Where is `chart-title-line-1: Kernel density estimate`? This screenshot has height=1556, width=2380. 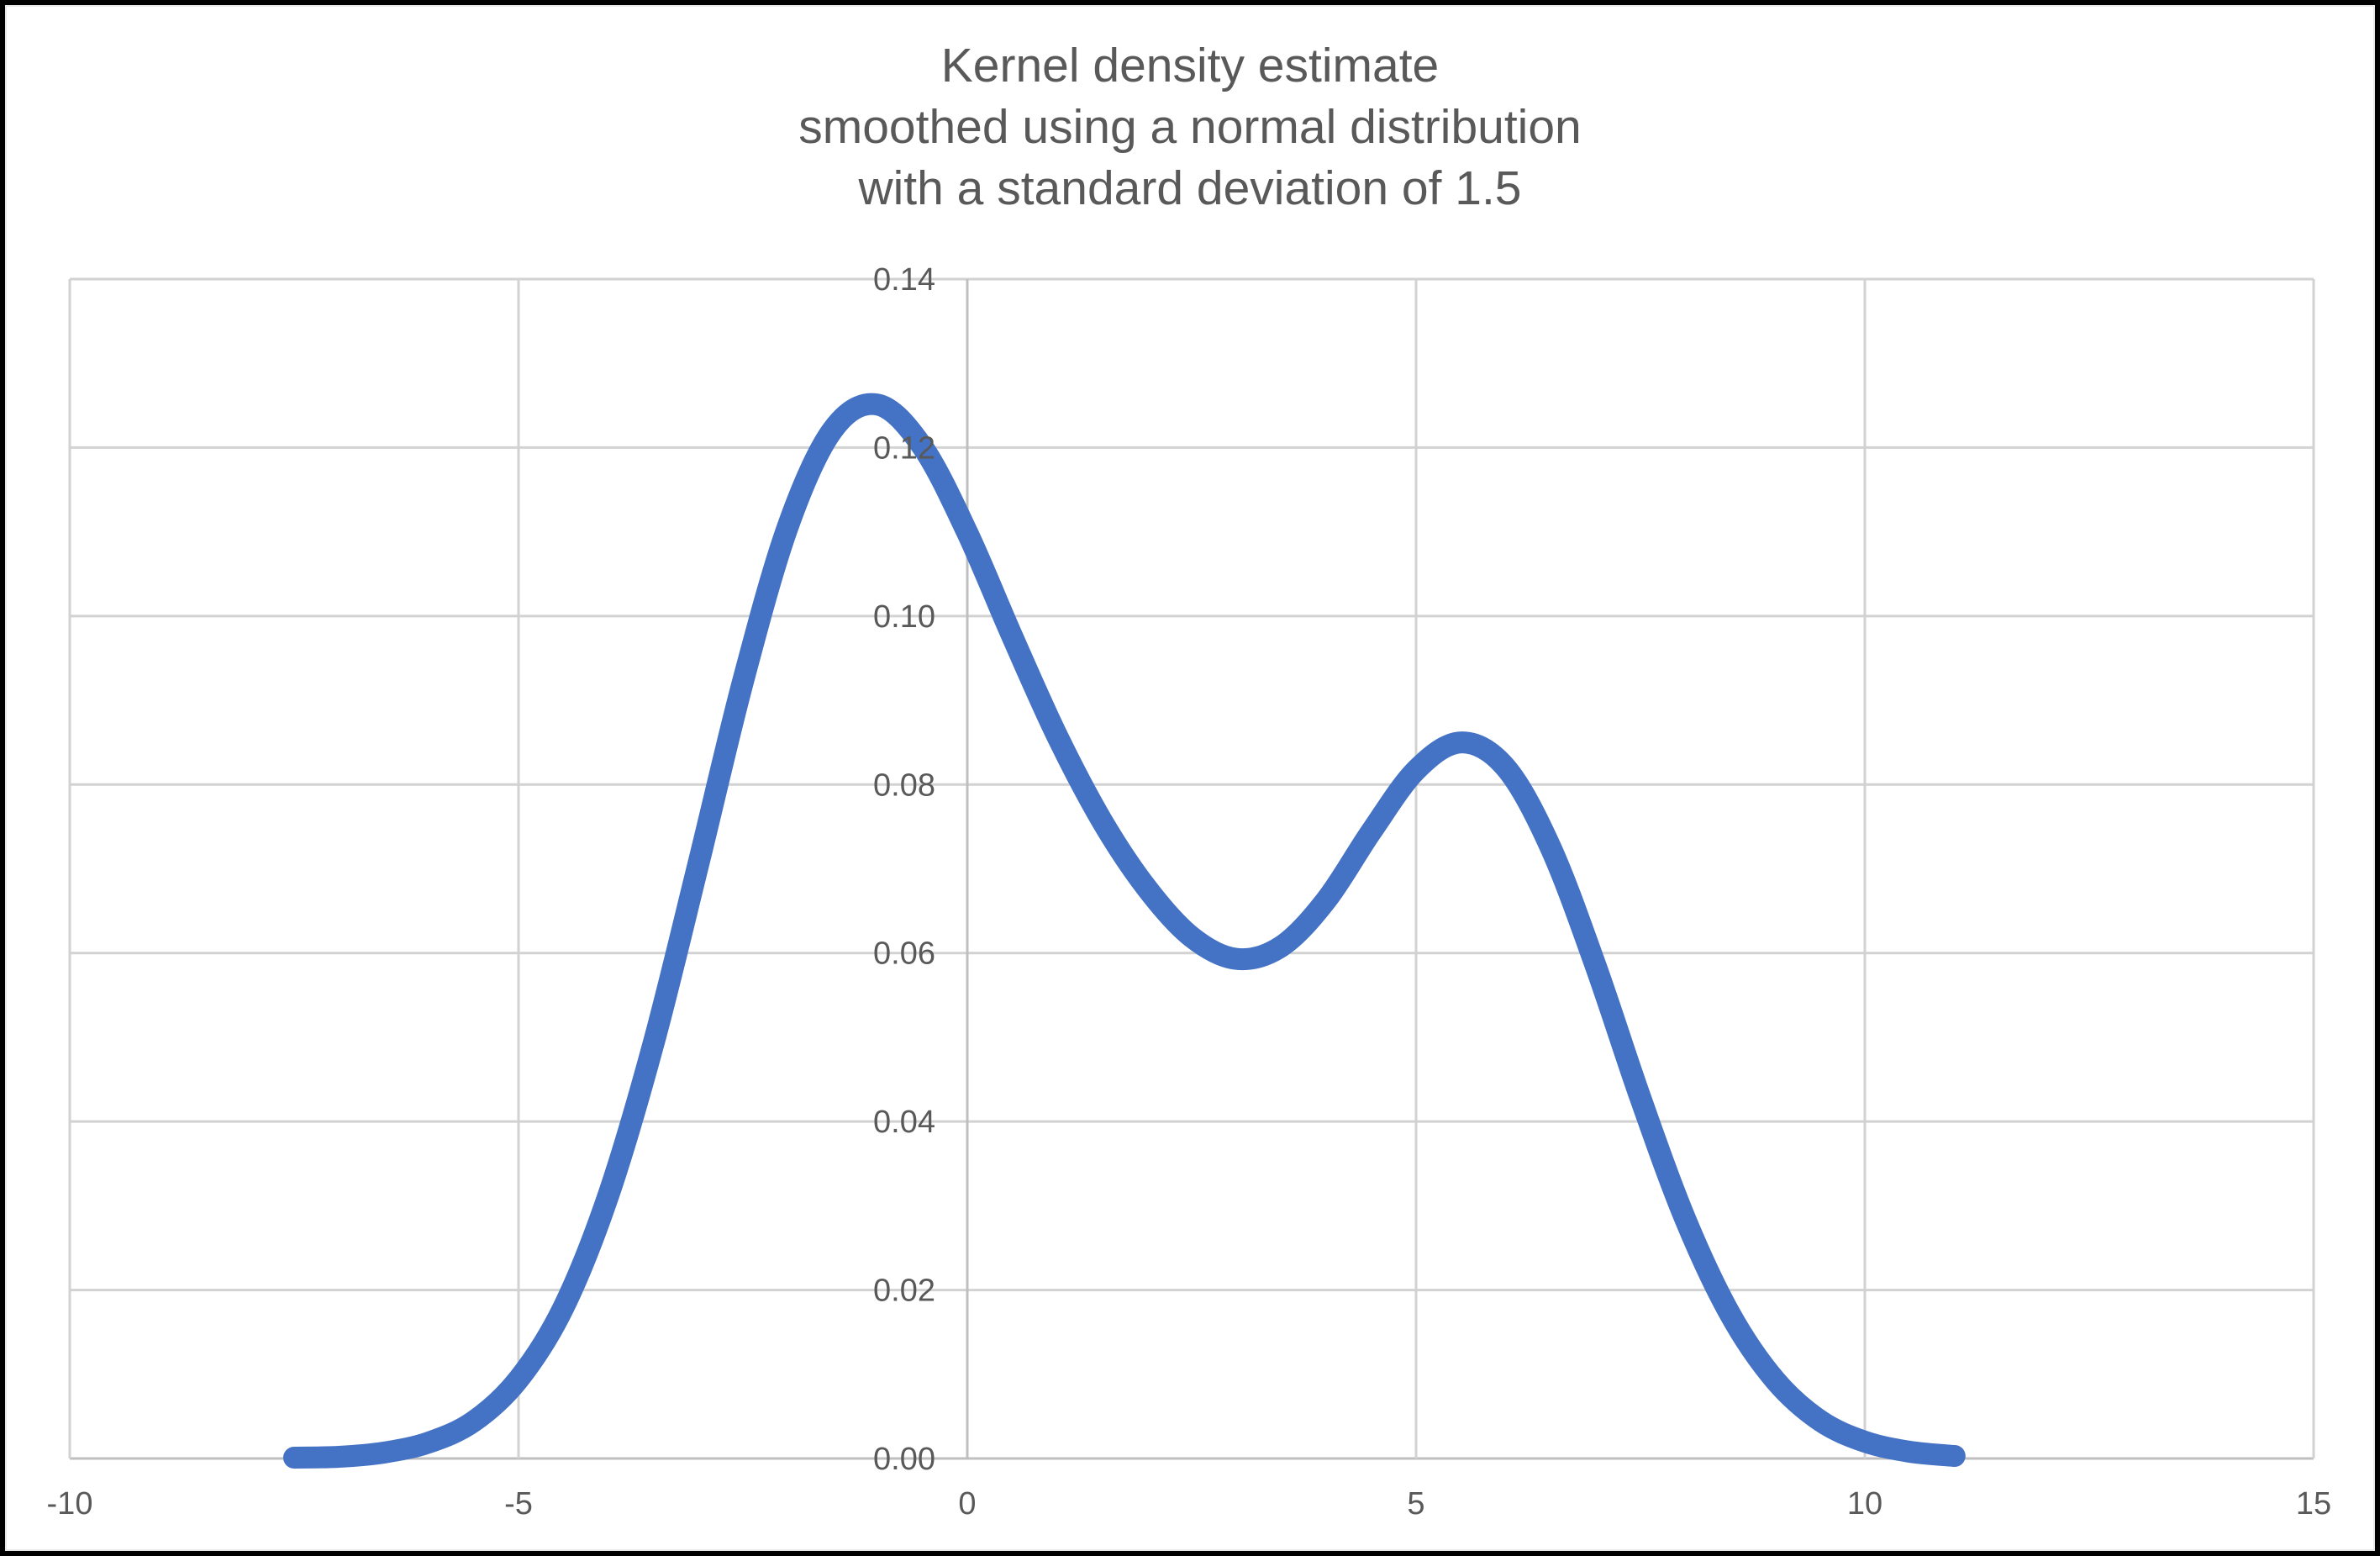
chart-title-line-1: Kernel density estimate is located at coordinates (1190, 65).